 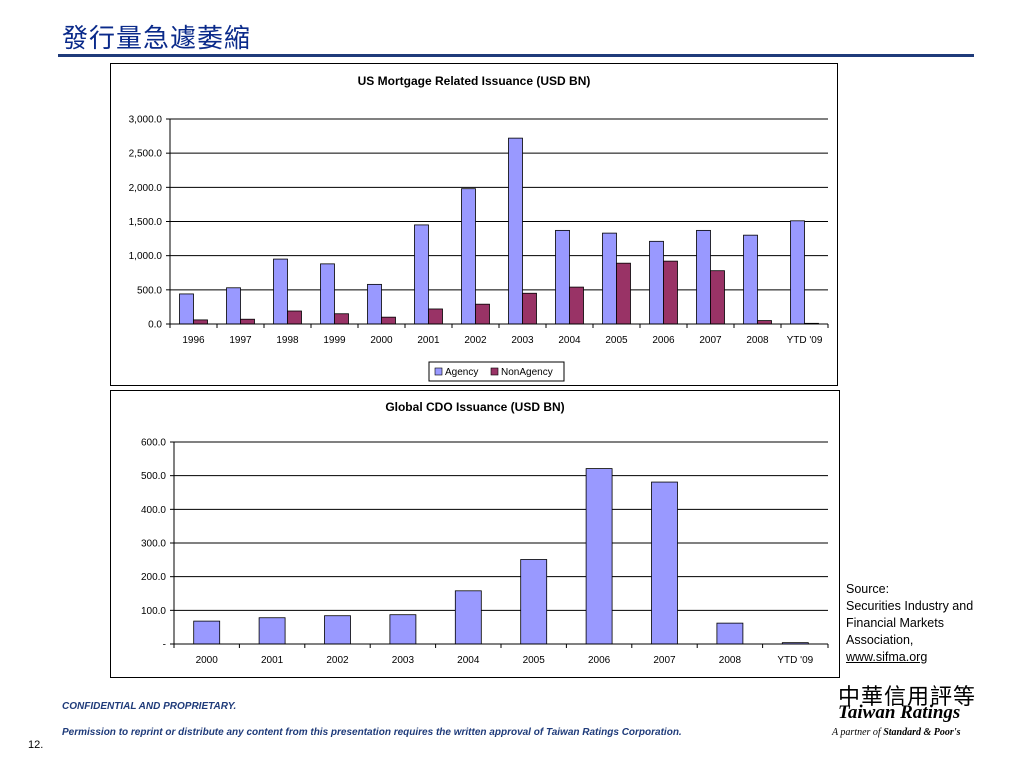 I want to click on y-tick-label: -, so click(x=164, y=645).